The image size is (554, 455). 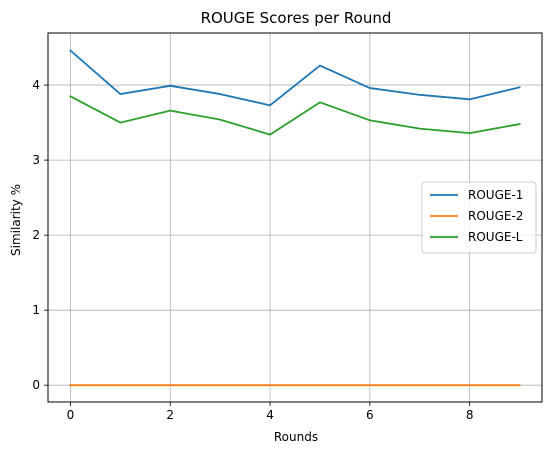 I want to click on x-tick-label: 0, so click(x=71, y=415).